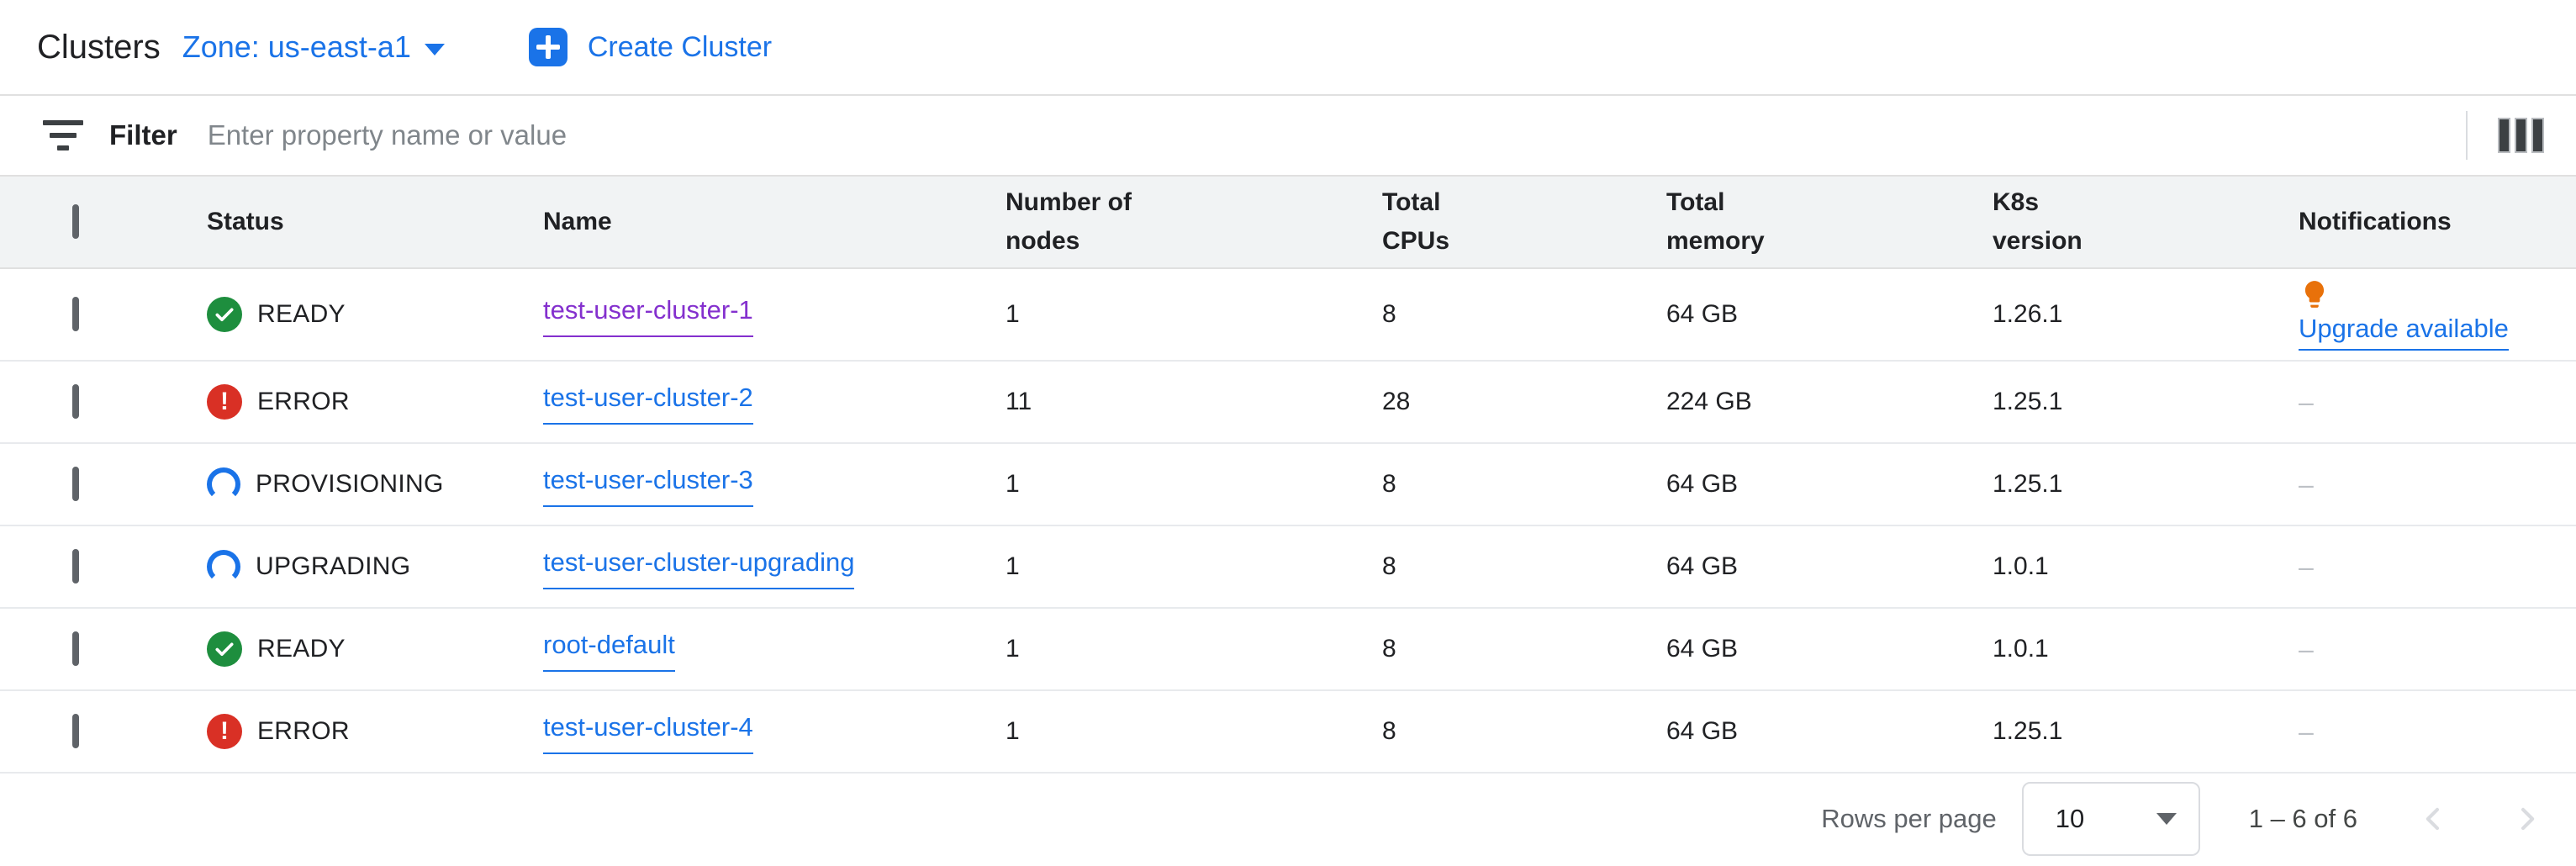 The width and height of the screenshot is (2576, 866). I want to click on filter-bar: Filter, so click(1288, 136).